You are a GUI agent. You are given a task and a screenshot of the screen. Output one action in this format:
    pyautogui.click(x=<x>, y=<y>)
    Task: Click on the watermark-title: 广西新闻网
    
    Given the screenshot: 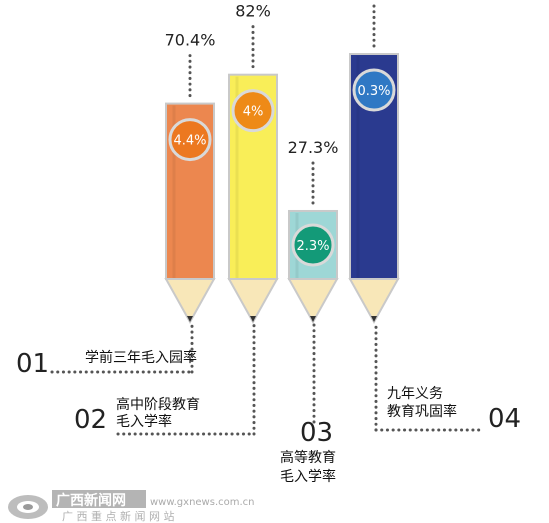 What is the action you would take?
    pyautogui.click(x=91, y=500)
    